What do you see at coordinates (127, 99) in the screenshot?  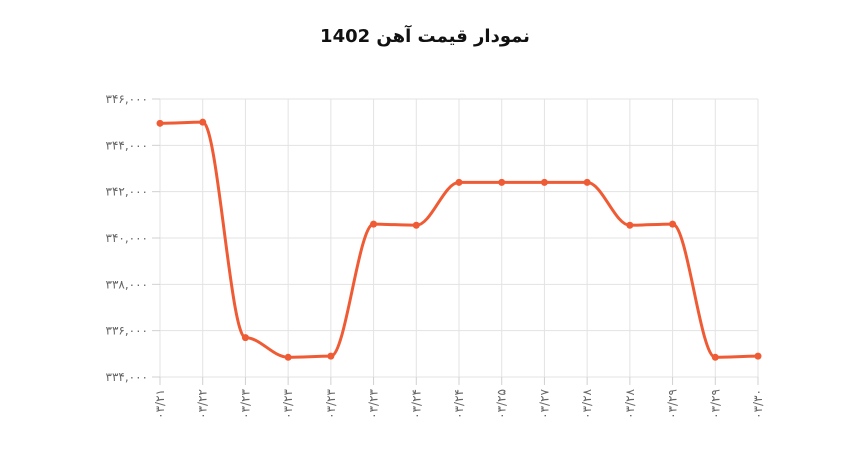 I see `y-tick-label: ۳۴۶,۰۰۰` at bounding box center [127, 99].